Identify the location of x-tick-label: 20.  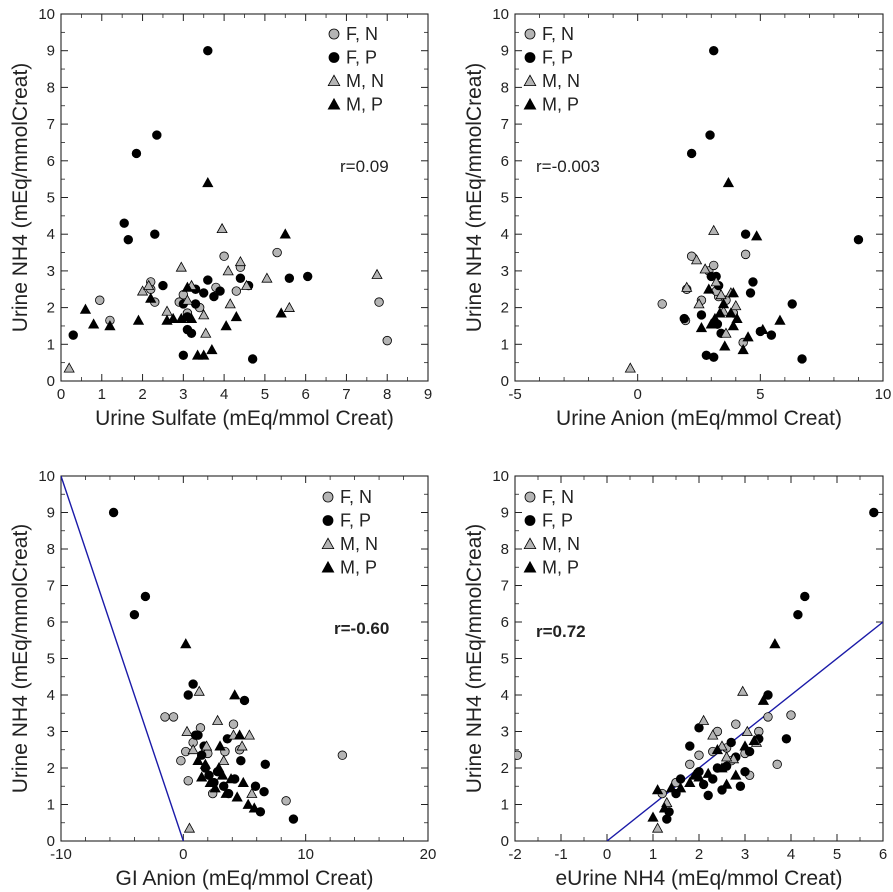
(428, 854).